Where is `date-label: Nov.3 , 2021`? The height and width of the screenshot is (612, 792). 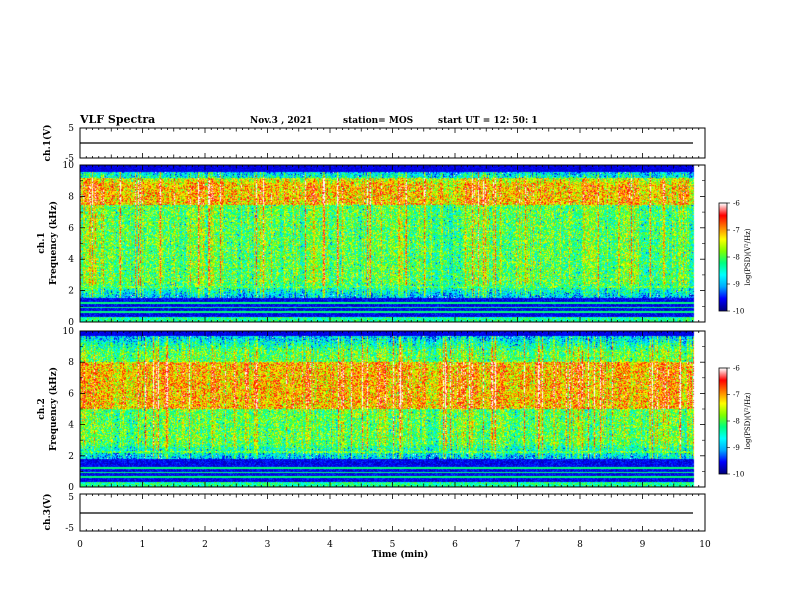
date-label: Nov.3 , 2021 is located at coordinates (281, 121).